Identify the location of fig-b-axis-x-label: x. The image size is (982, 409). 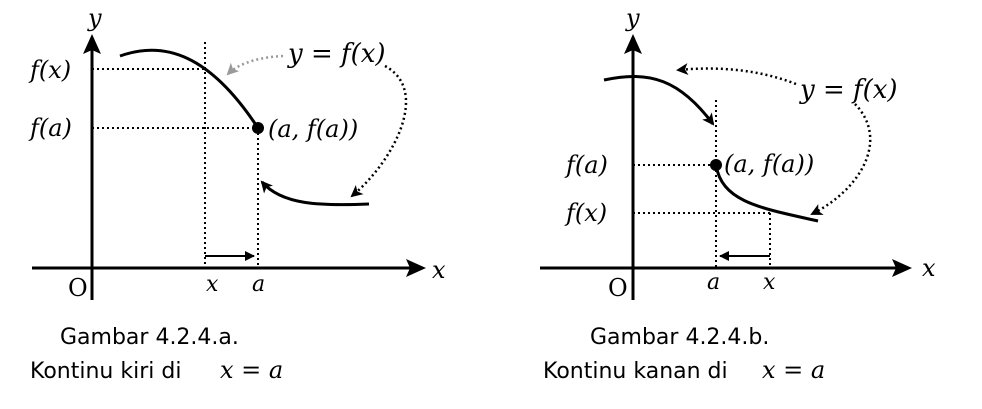
(929, 268).